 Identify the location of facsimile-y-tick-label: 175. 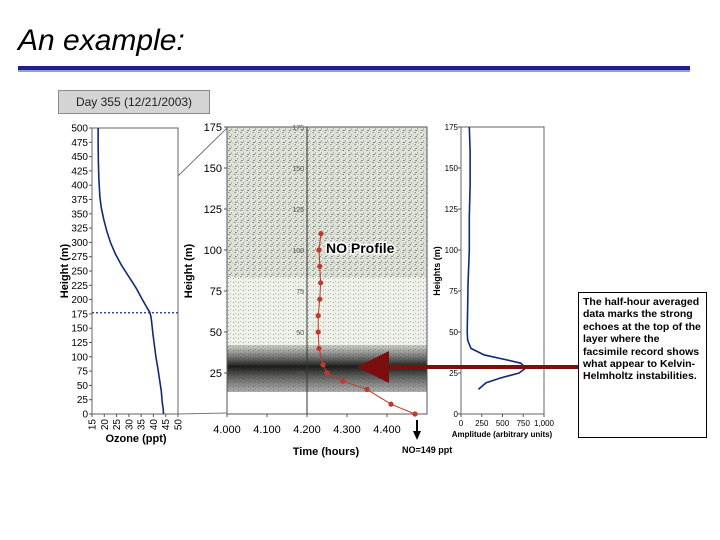
(213, 128).